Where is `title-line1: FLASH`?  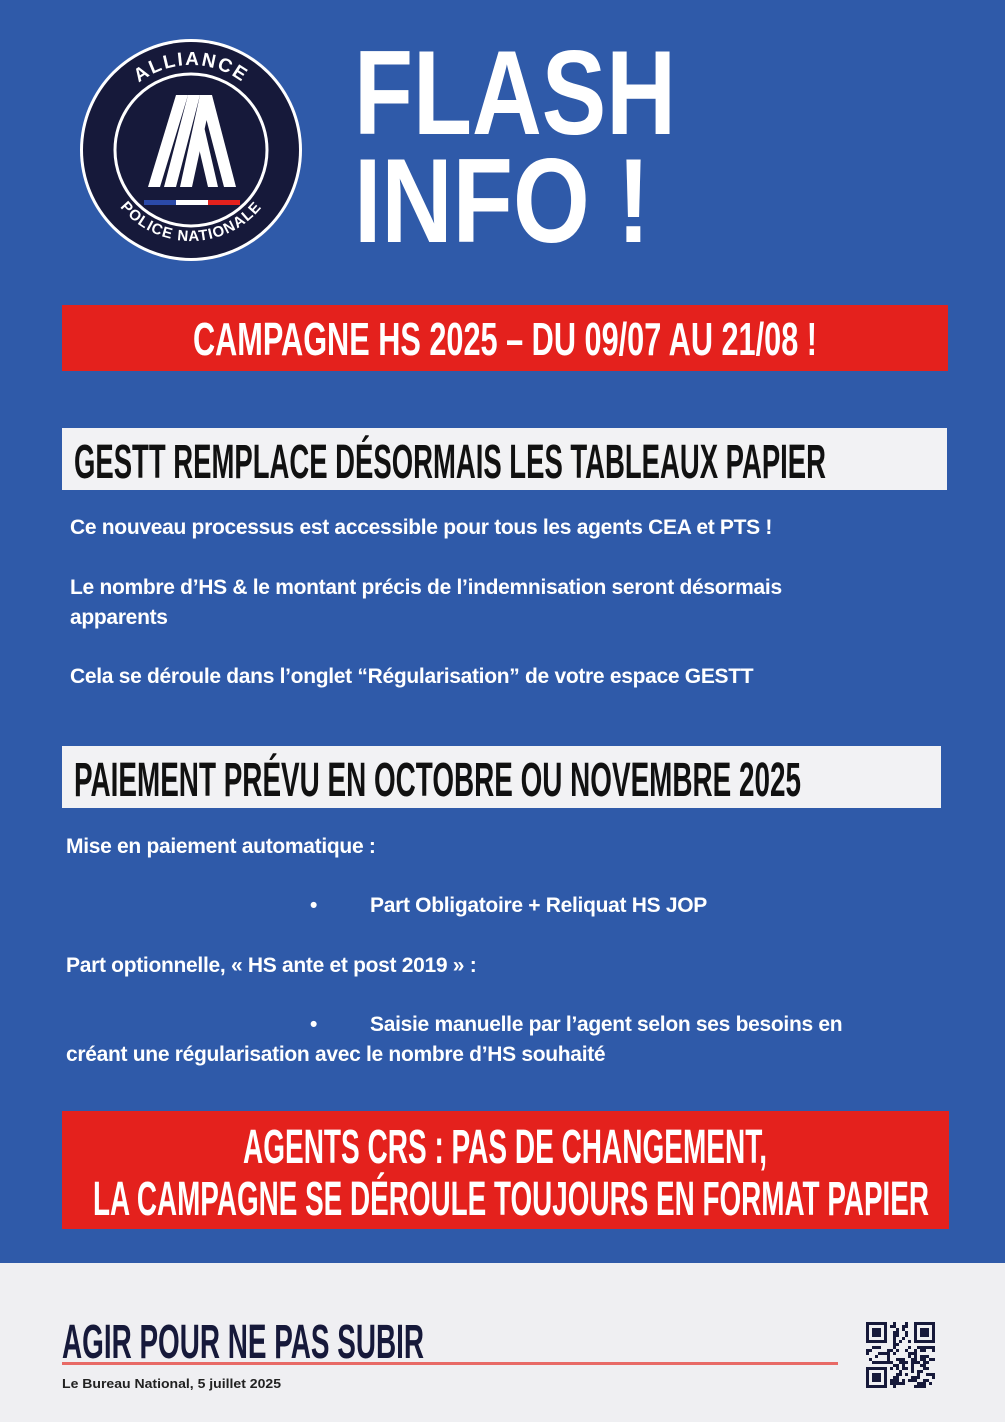 title-line1: FLASH is located at coordinates (515, 90).